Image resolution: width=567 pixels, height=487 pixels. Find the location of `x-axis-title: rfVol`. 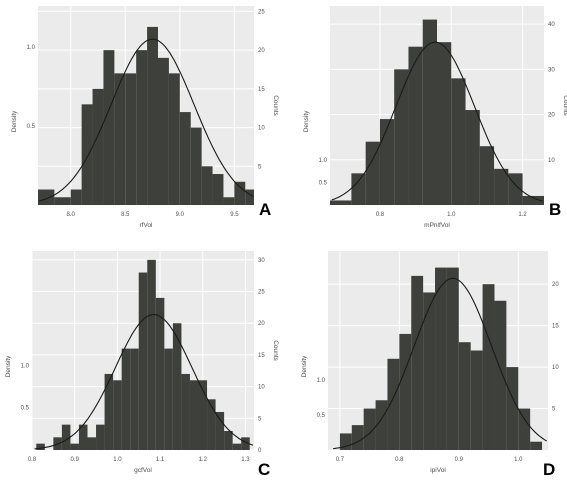

x-axis-title: rfVol is located at coordinates (146, 225).